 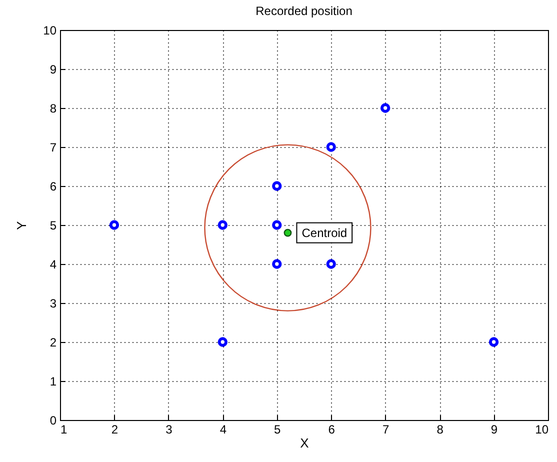 What do you see at coordinates (325, 233) in the screenshot?
I see `annotation: Centroid` at bounding box center [325, 233].